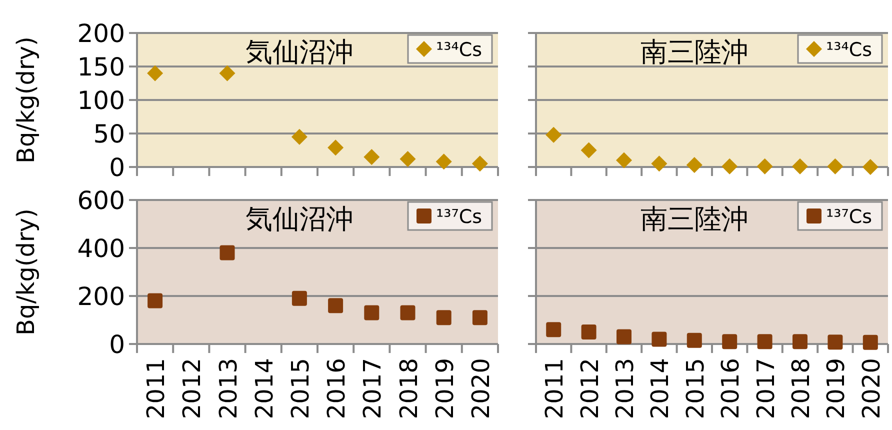 The width and height of the screenshot is (892, 430). What do you see at coordinates (101, 248) in the screenshot?
I see `y-tick-label: 400` at bounding box center [101, 248].